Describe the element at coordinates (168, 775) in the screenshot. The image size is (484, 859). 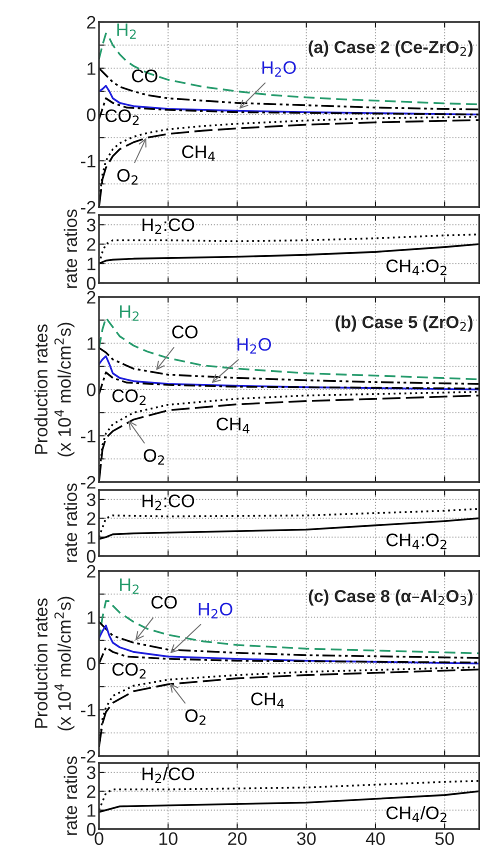
I see `annotation: H$_{2}$/CO` at that location.